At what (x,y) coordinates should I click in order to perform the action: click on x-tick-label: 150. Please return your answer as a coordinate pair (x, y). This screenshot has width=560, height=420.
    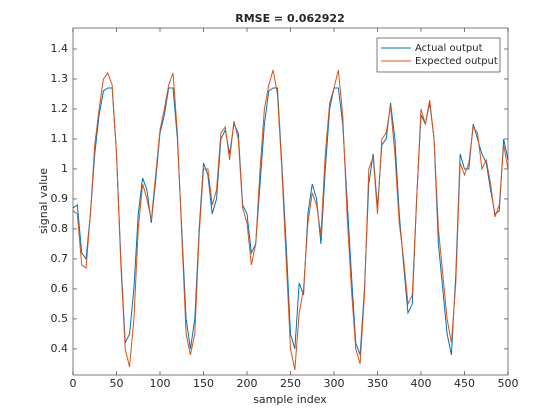
    Looking at the image, I should click on (203, 383).